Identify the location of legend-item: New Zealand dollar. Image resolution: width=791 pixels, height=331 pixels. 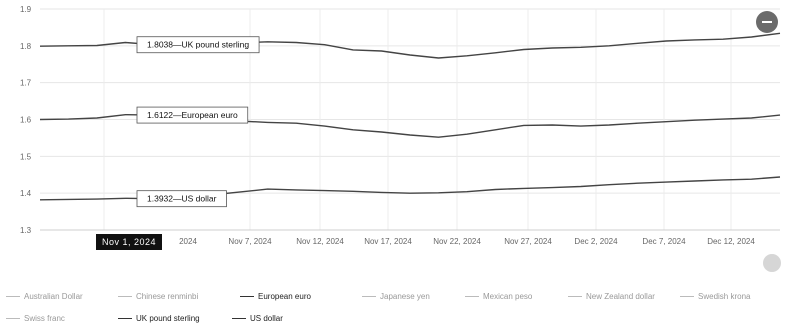
(611, 296).